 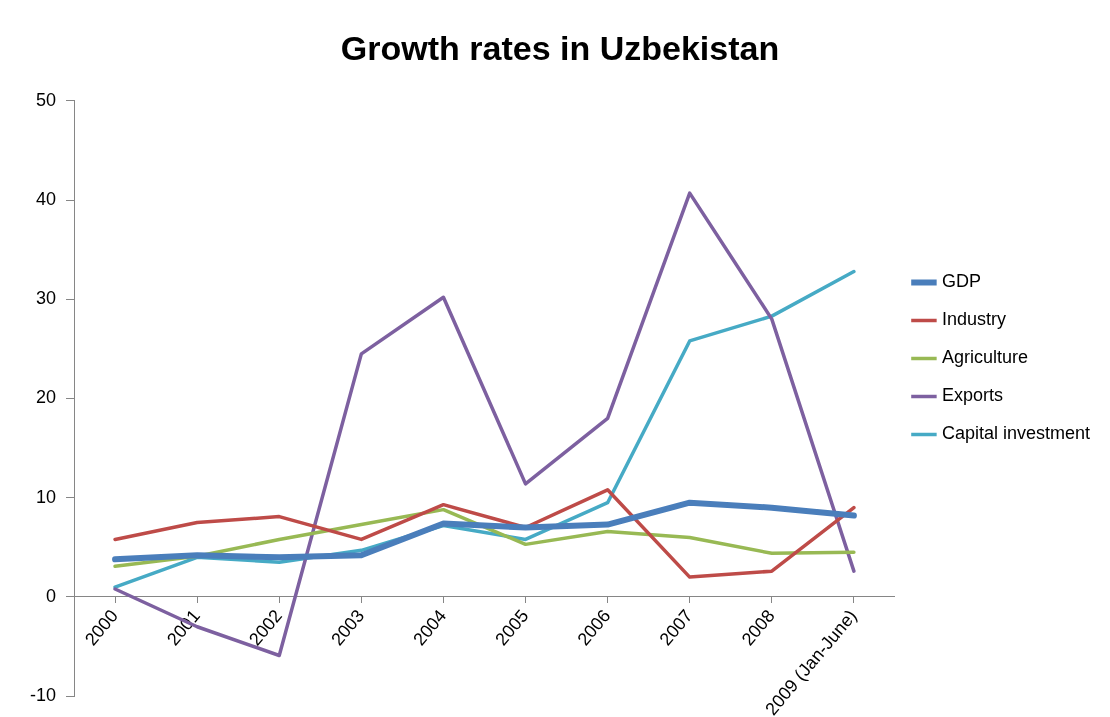 What do you see at coordinates (43, 695) in the screenshot?
I see `y-tick-label: -10` at bounding box center [43, 695].